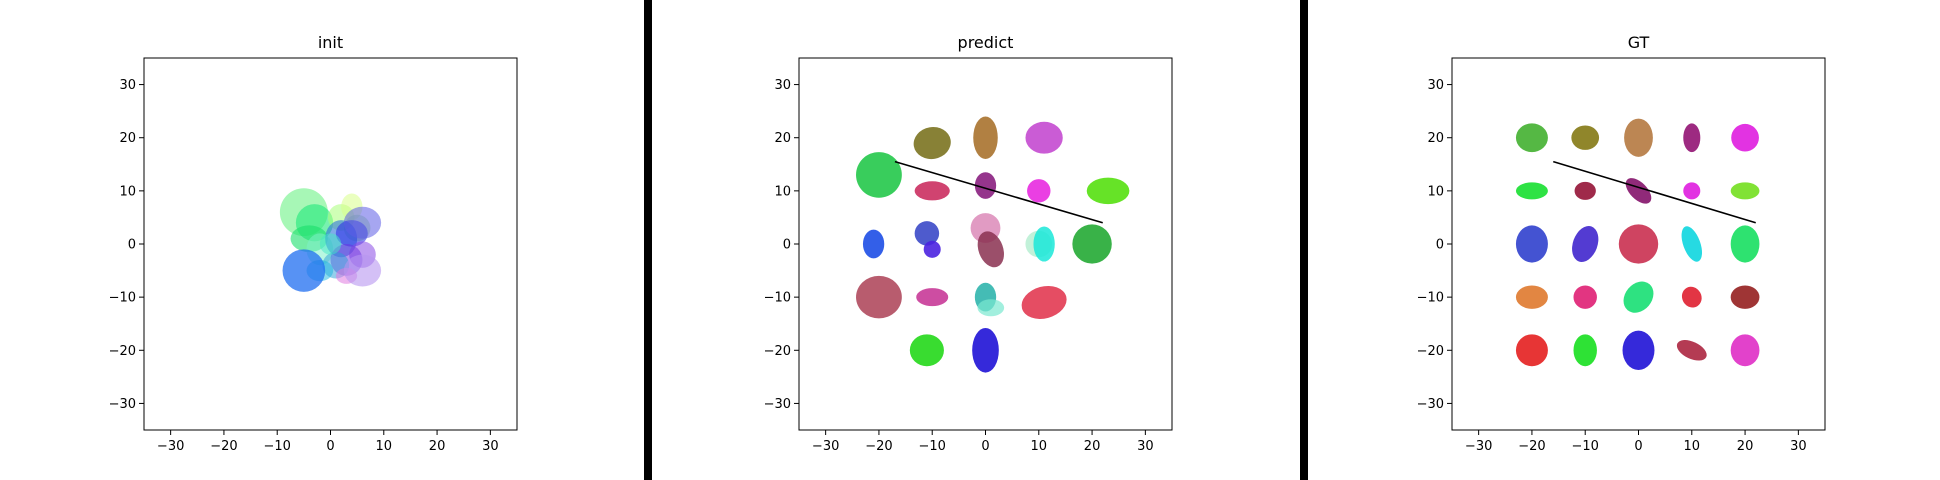 The image size is (1940, 480). I want to click on plot-area-gt, so click(1637, 244).